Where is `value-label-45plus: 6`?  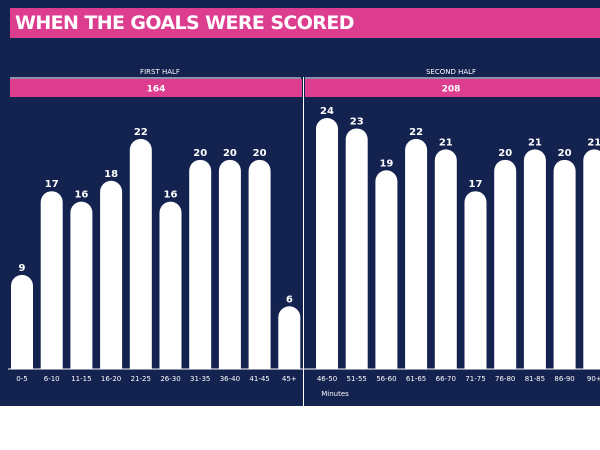 value-label-45plus: 6 is located at coordinates (289, 299).